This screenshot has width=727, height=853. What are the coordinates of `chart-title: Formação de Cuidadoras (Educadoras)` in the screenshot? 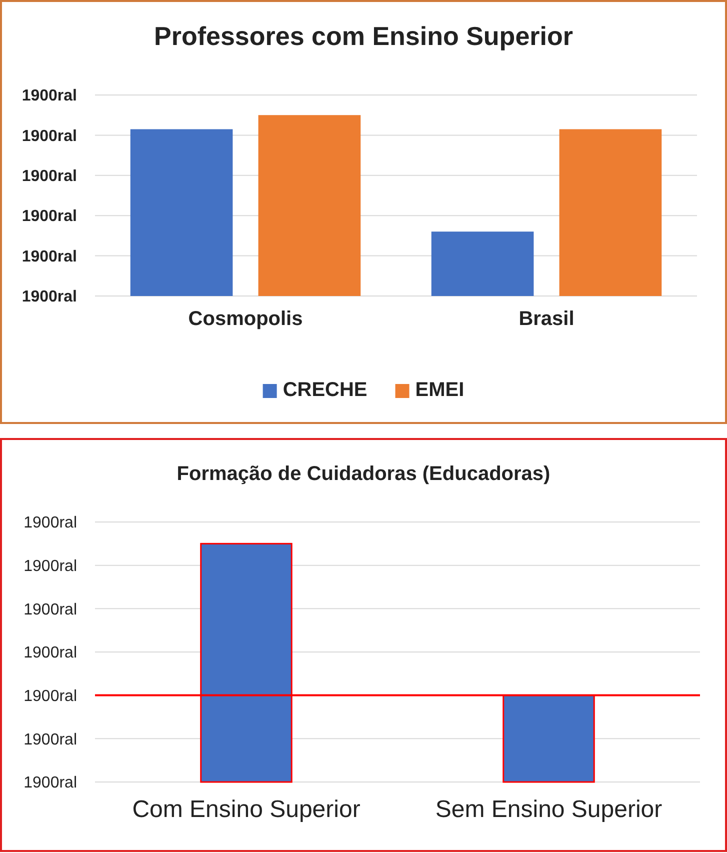 It's located at (363, 474).